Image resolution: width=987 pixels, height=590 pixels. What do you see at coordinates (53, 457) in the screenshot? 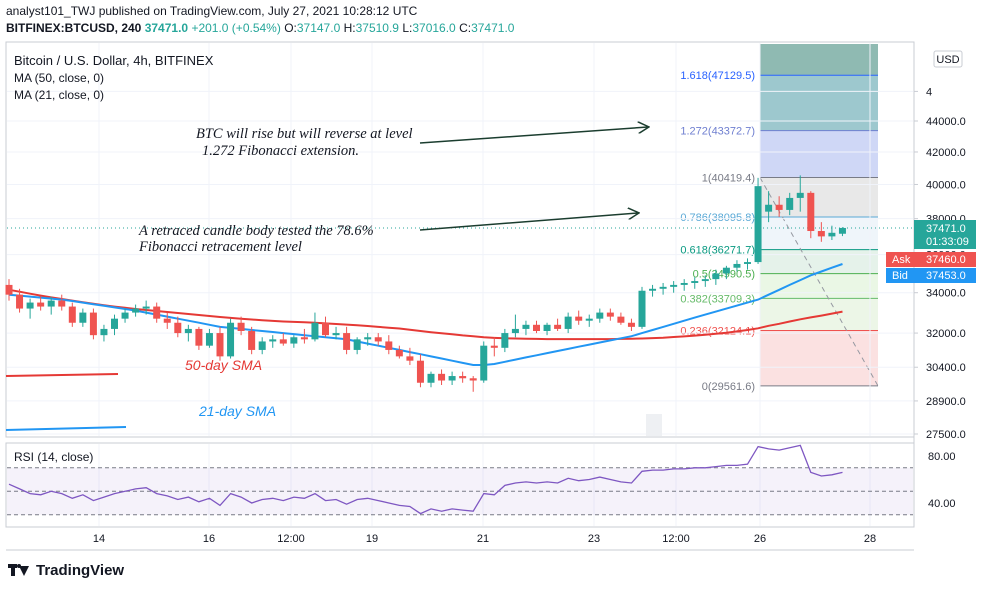
I see `rsi-legend: RSI (14, close)` at bounding box center [53, 457].